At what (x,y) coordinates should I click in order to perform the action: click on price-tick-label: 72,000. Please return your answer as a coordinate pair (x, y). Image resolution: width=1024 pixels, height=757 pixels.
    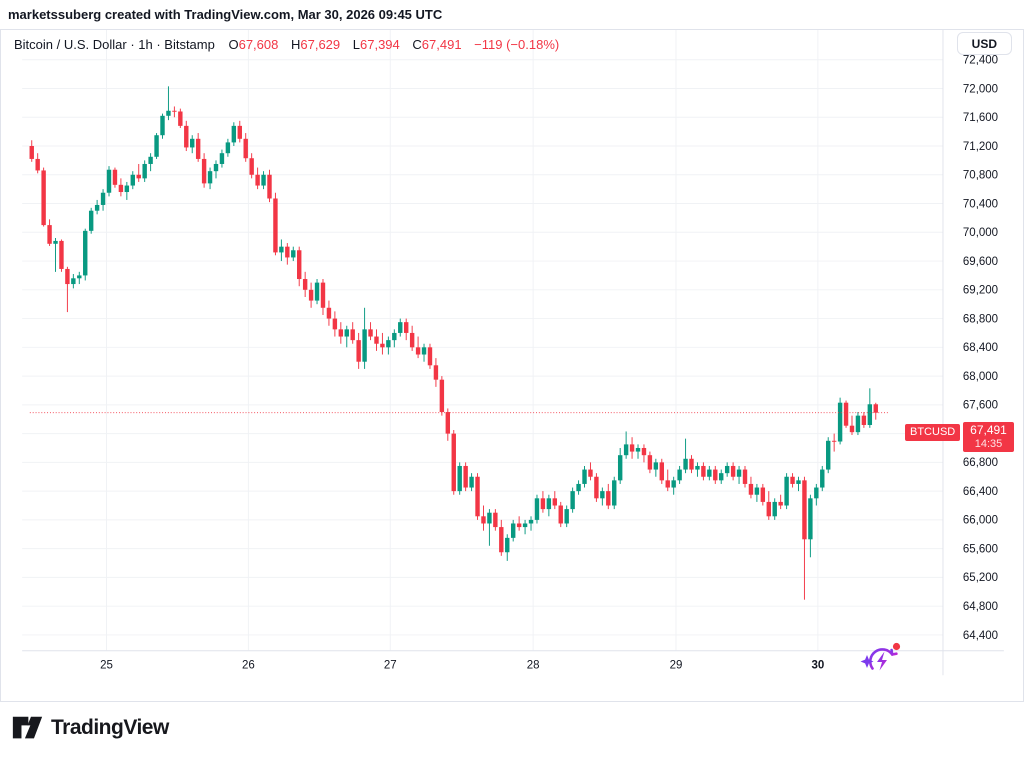
    Looking at the image, I should click on (980, 89).